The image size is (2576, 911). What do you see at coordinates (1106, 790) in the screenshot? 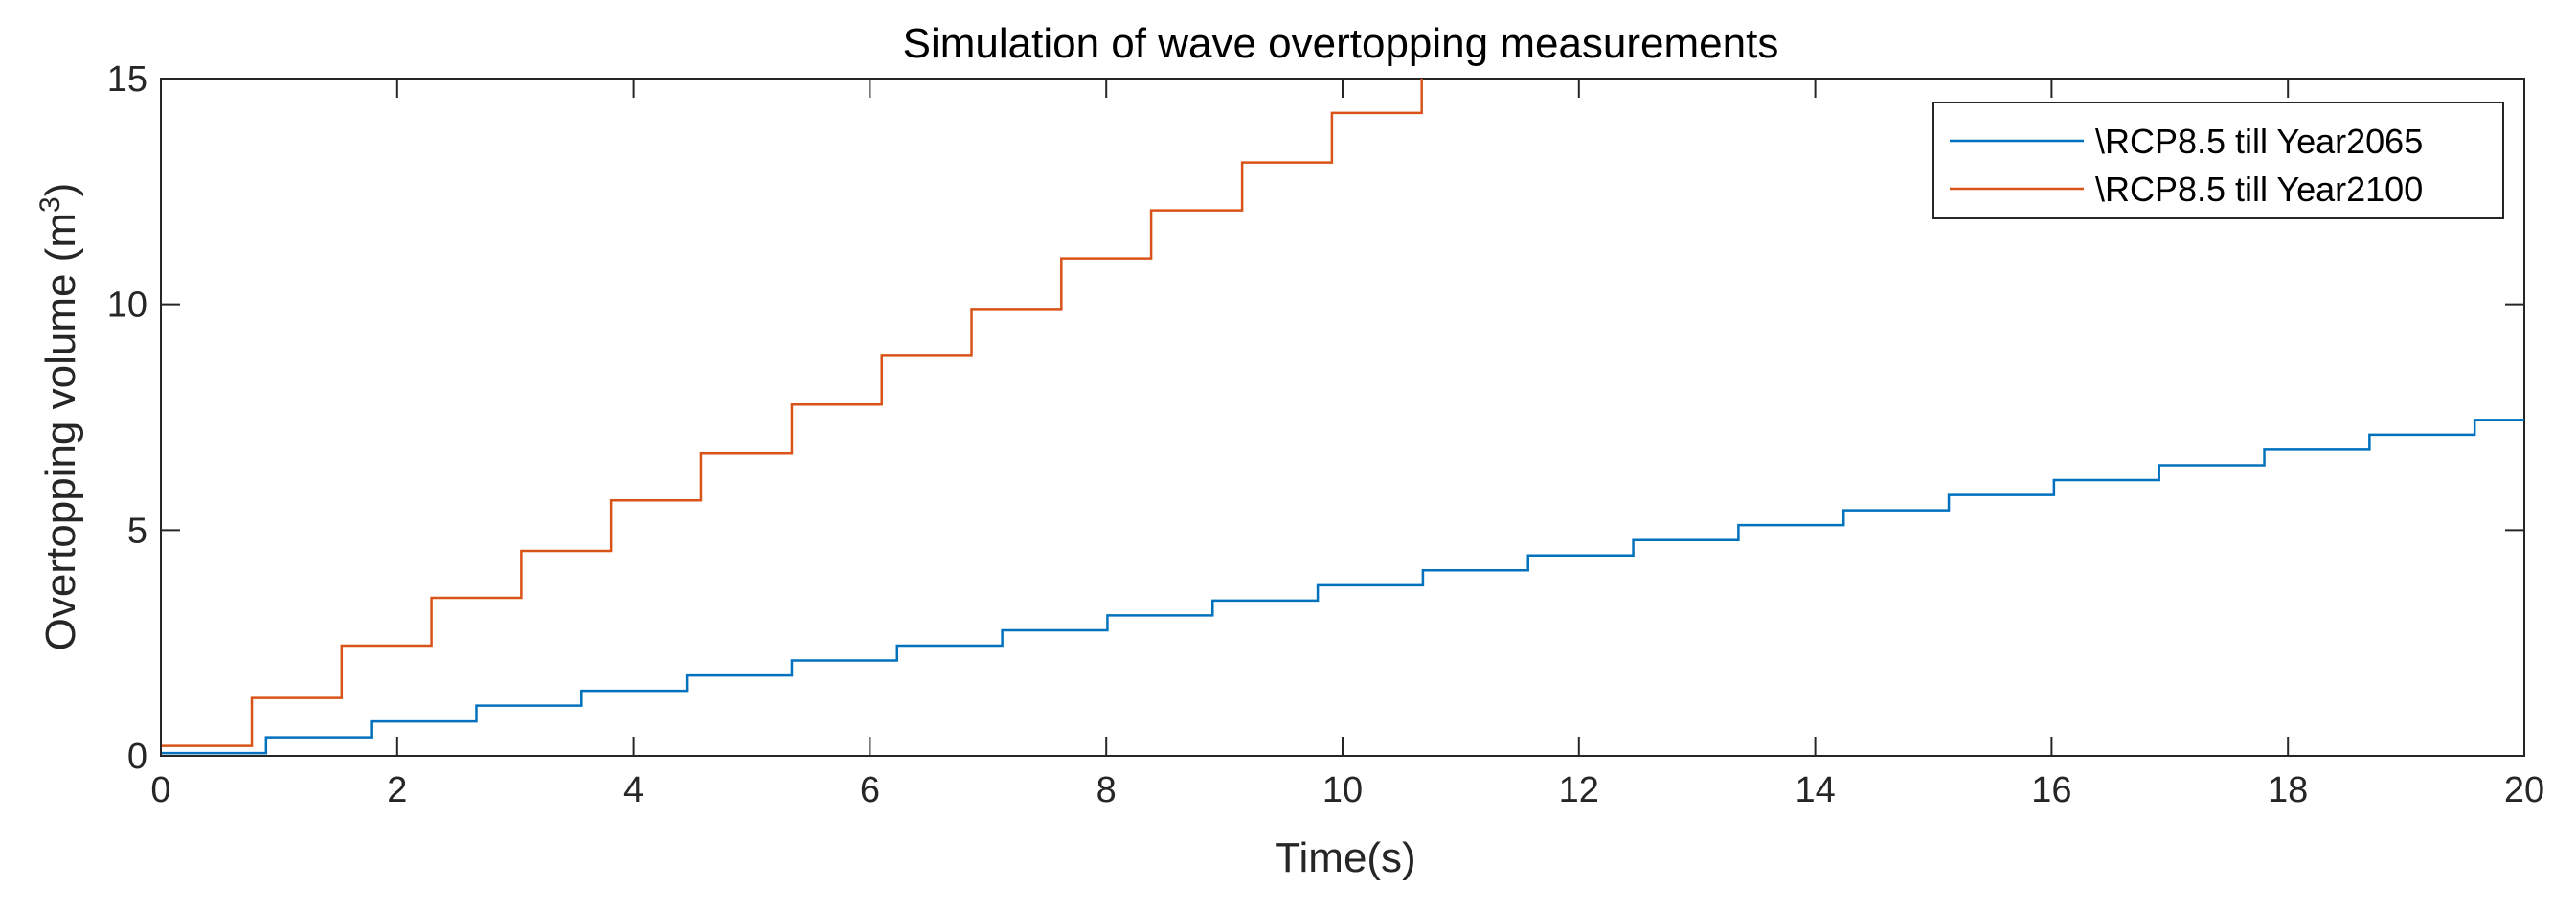
I see `x-tick-label: 8` at bounding box center [1106, 790].